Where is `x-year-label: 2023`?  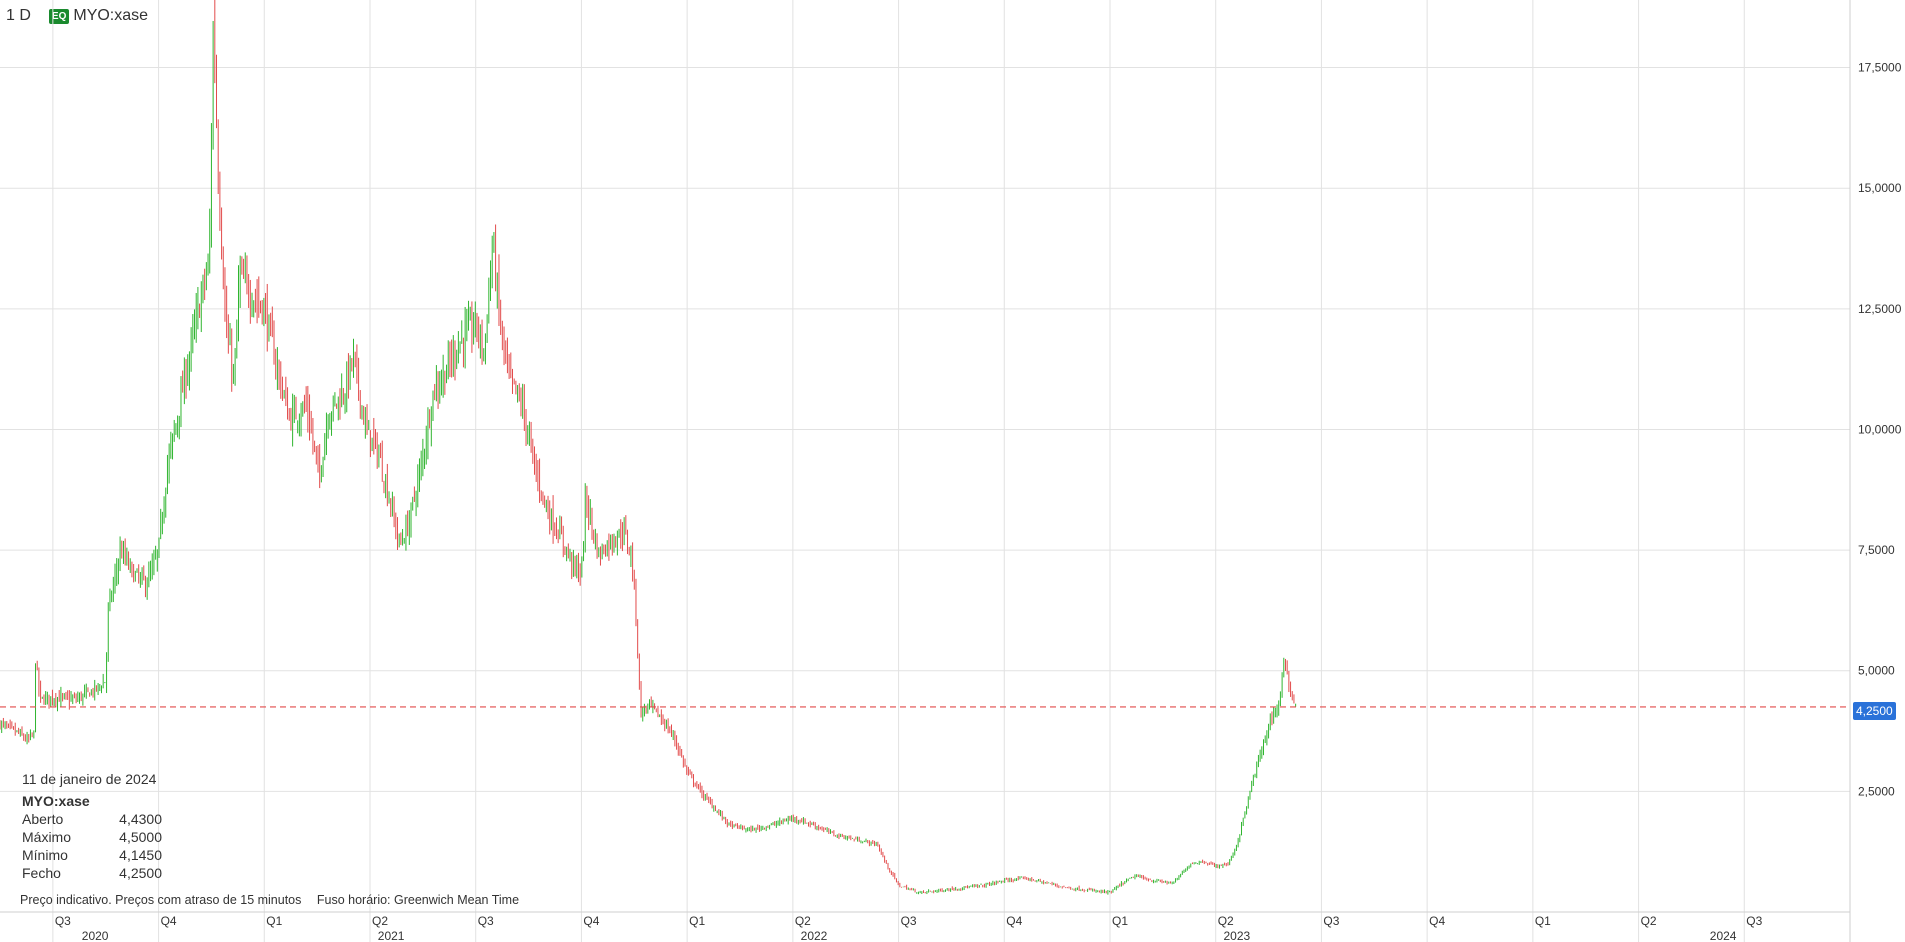
x-year-label: 2023 is located at coordinates (1237, 935).